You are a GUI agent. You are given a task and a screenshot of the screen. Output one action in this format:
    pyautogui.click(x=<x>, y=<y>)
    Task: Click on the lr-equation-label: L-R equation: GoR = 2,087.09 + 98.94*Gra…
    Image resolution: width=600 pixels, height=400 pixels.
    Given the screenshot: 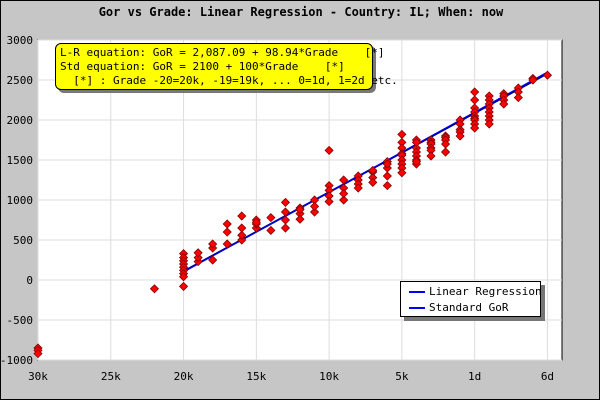 What is the action you would take?
    pyautogui.click(x=222, y=52)
    